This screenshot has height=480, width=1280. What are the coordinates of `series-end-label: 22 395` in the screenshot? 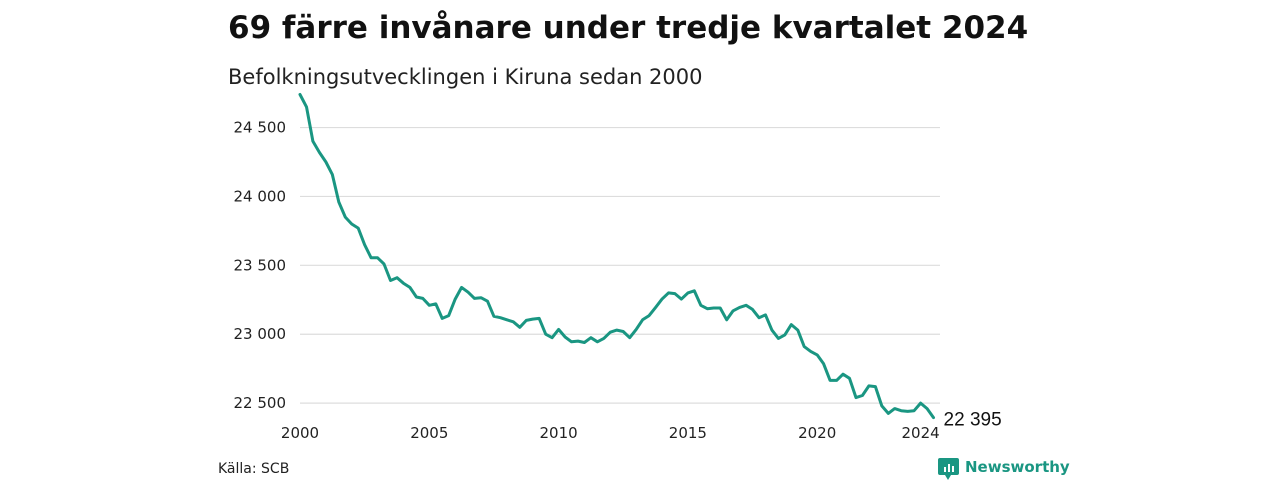 It's located at (973, 420).